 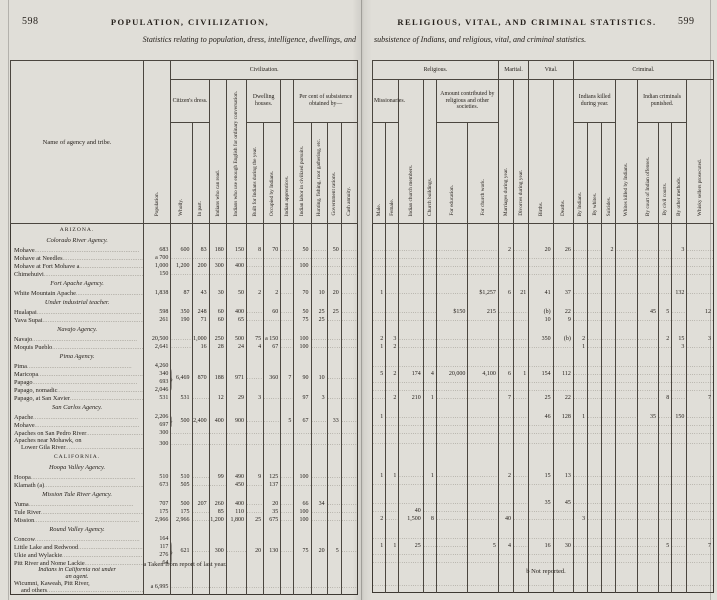 I want to click on table-cell: 1,000, so click(x=200, y=339).